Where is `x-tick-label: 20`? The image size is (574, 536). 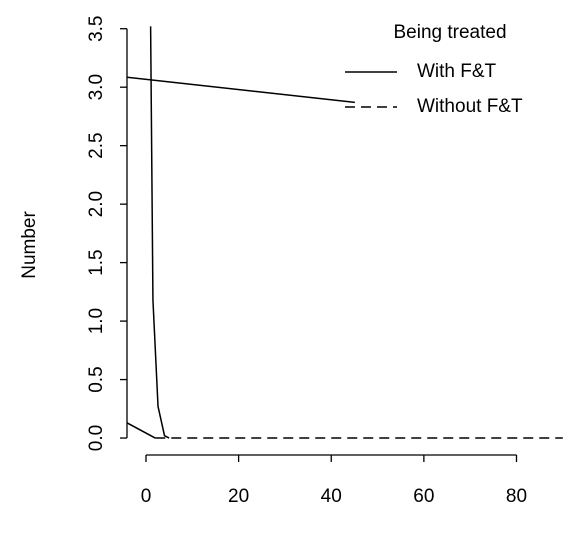 x-tick-label: 20 is located at coordinates (238, 496).